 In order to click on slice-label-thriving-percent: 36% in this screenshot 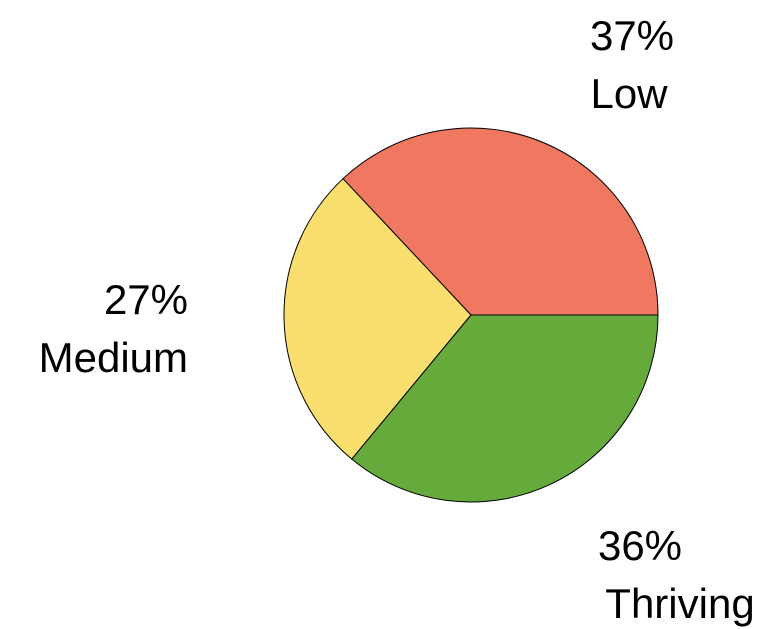, I will do `click(640, 545)`.